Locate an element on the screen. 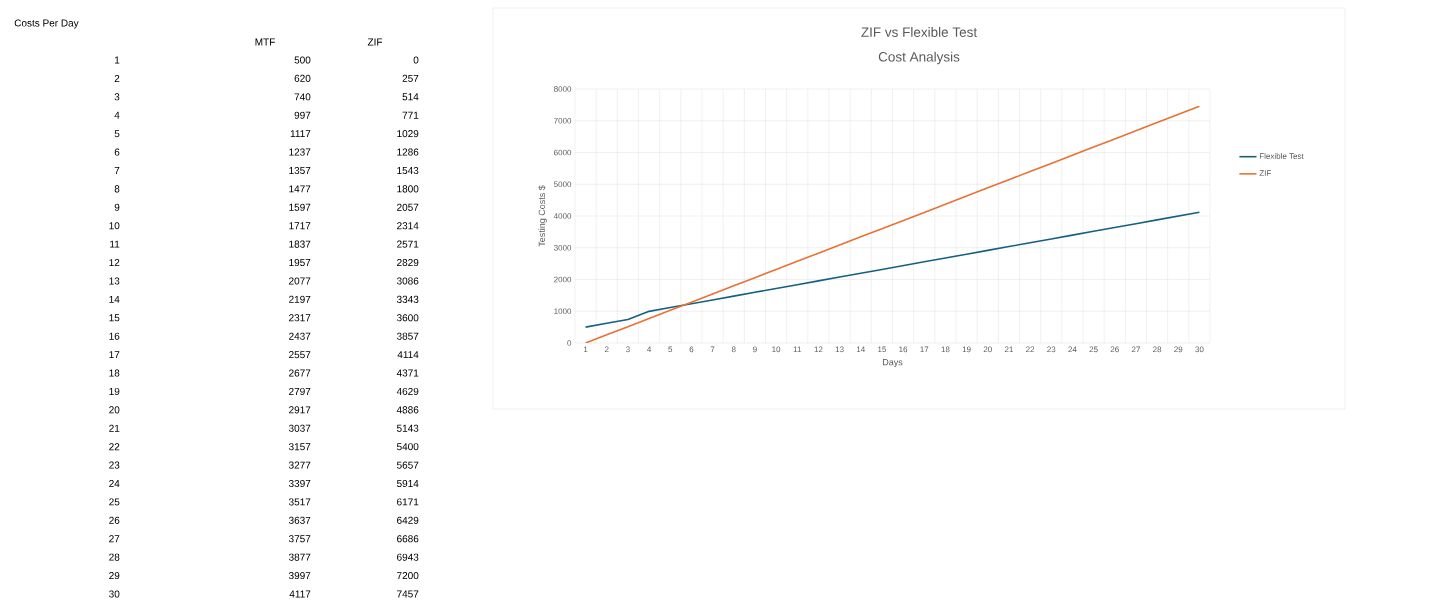 This screenshot has height=608, width=1440. data-label: 6171 is located at coordinates (408, 502).